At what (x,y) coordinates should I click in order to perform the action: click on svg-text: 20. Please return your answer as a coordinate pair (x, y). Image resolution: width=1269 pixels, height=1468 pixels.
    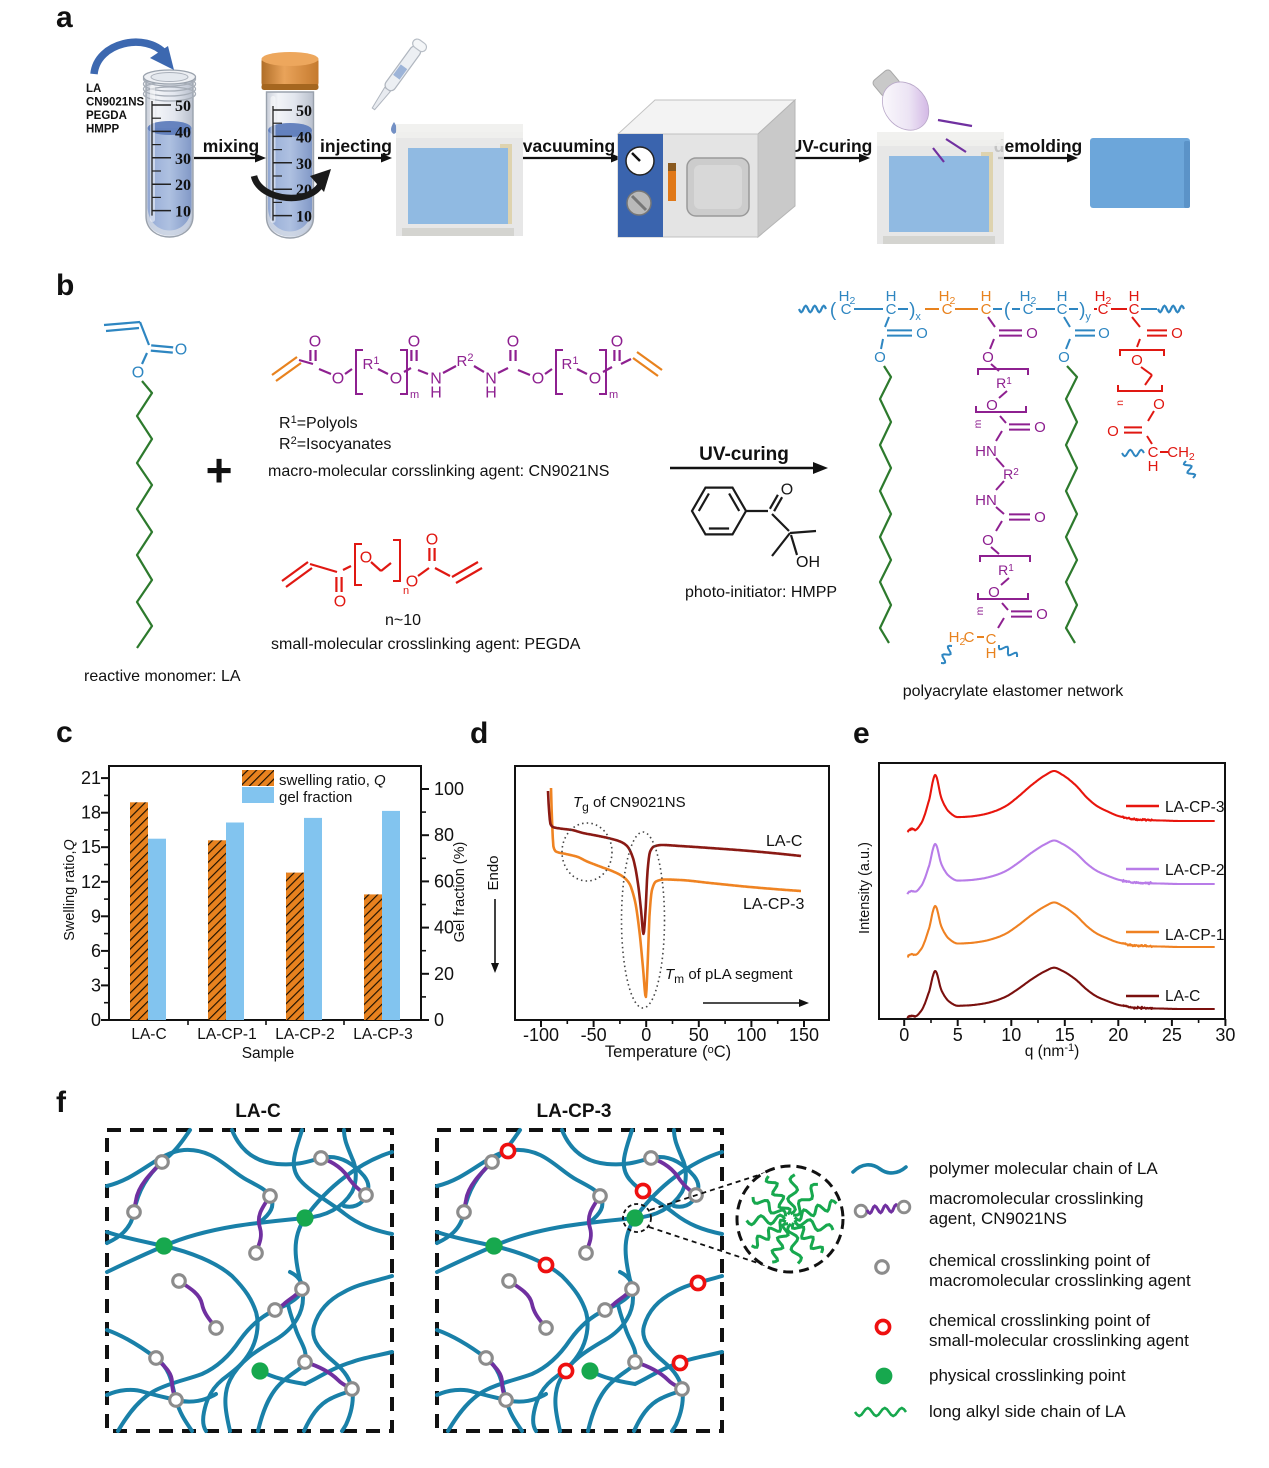
    Looking at the image, I should click on (183, 185).